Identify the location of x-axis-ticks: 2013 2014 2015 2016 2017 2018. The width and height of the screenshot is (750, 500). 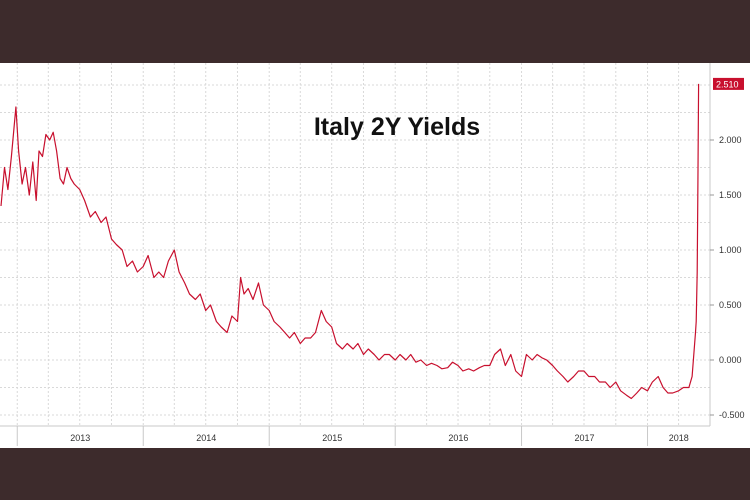
(352, 436).